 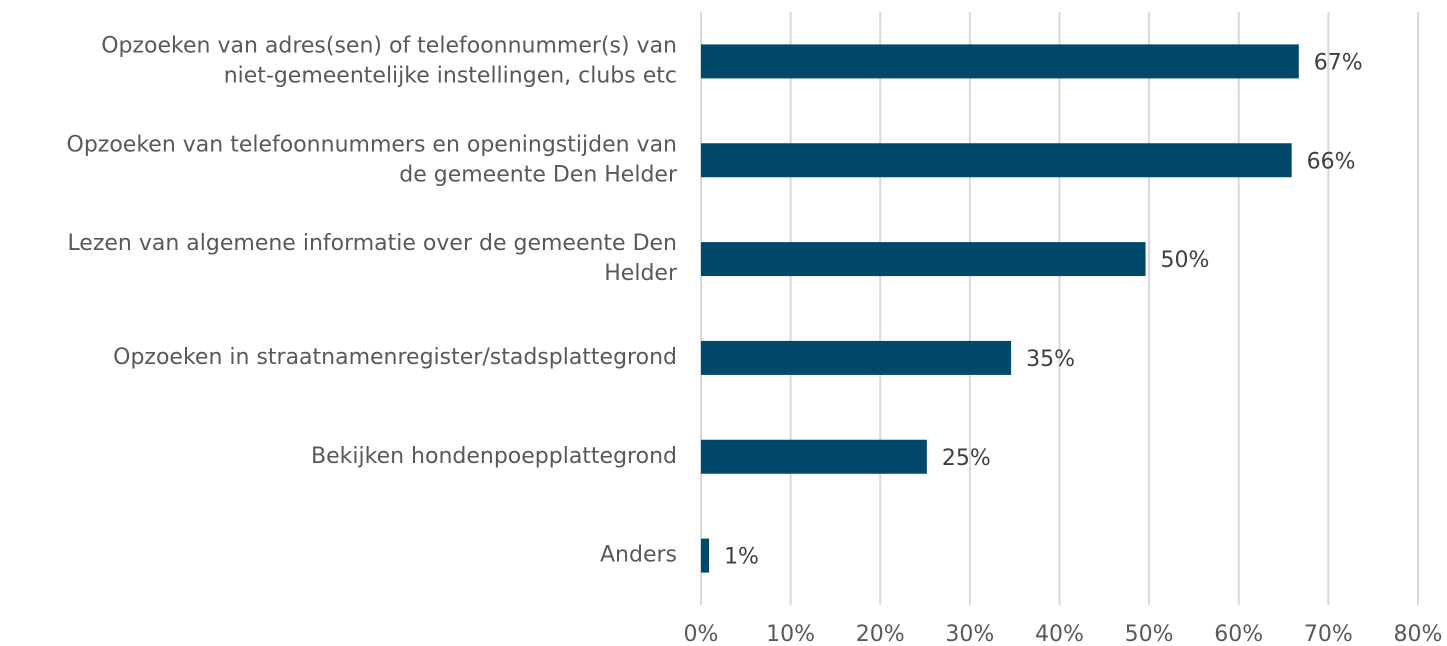 What do you see at coordinates (1185, 260) in the screenshot?
I see `data-label: 50%` at bounding box center [1185, 260].